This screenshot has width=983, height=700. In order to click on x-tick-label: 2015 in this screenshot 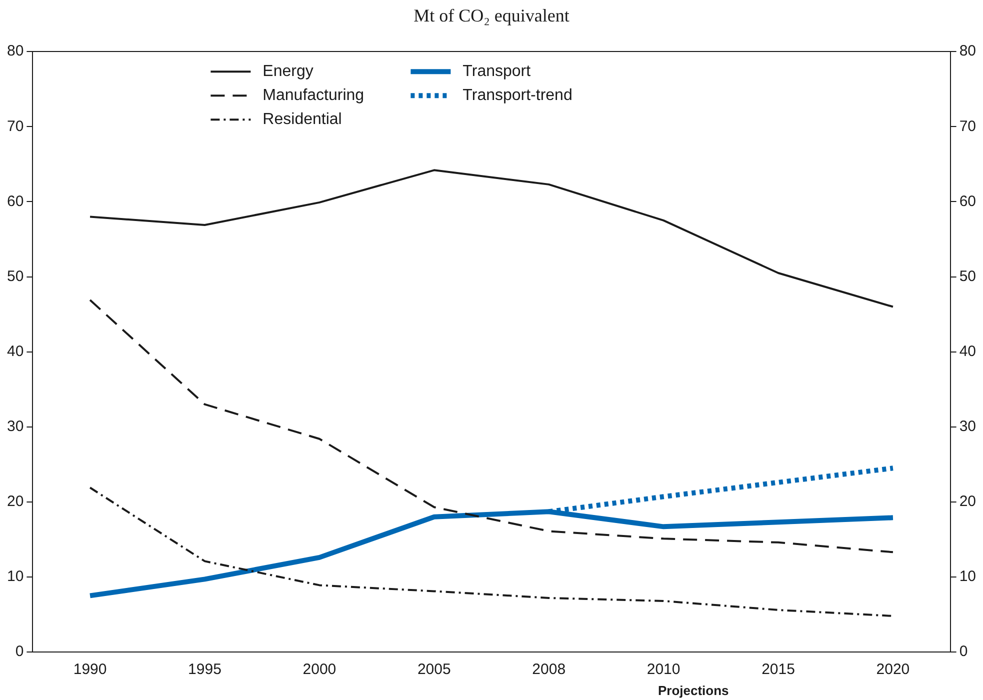, I will do `click(778, 669)`.